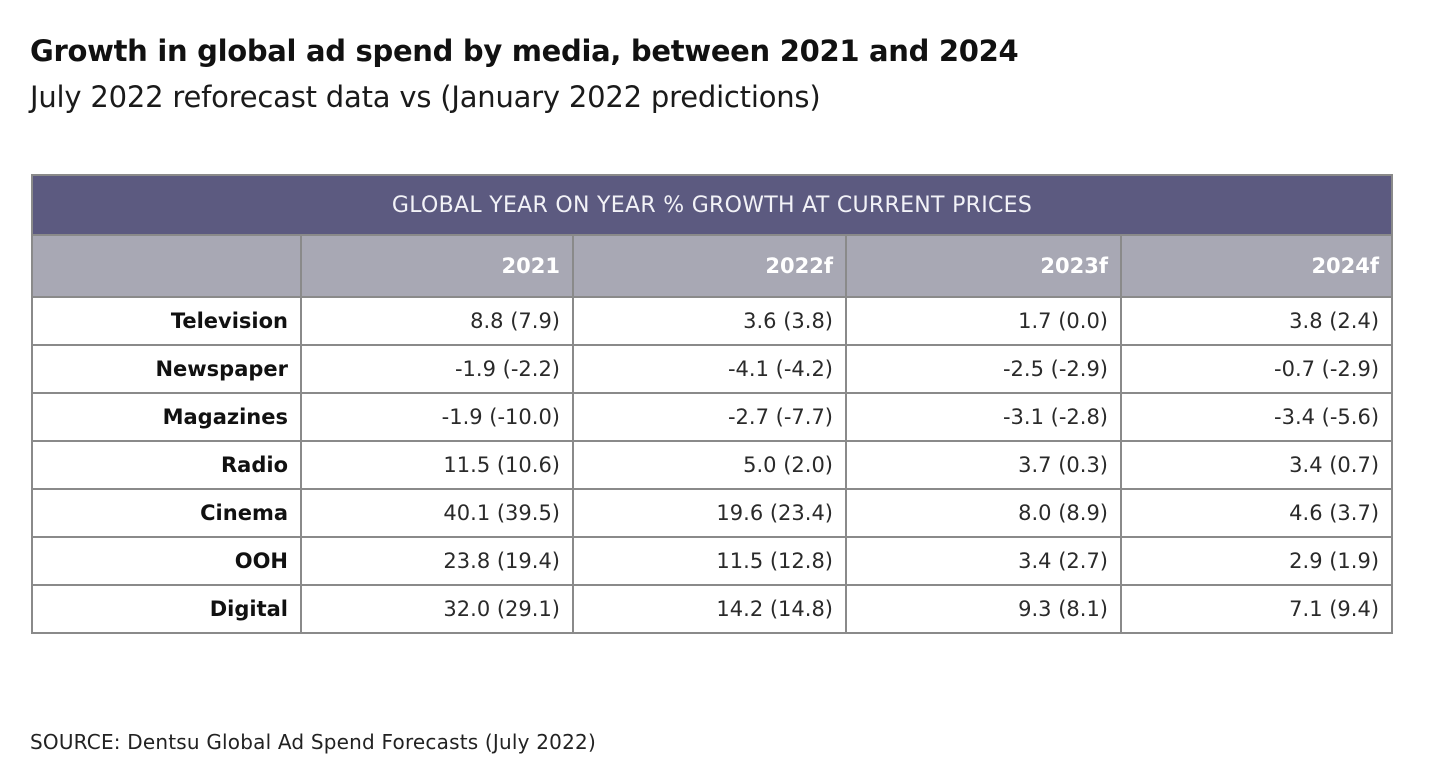 This screenshot has height=783, width=1440. Describe the element at coordinates (166, 369) in the screenshot. I see `row-label: Newspaper` at that location.